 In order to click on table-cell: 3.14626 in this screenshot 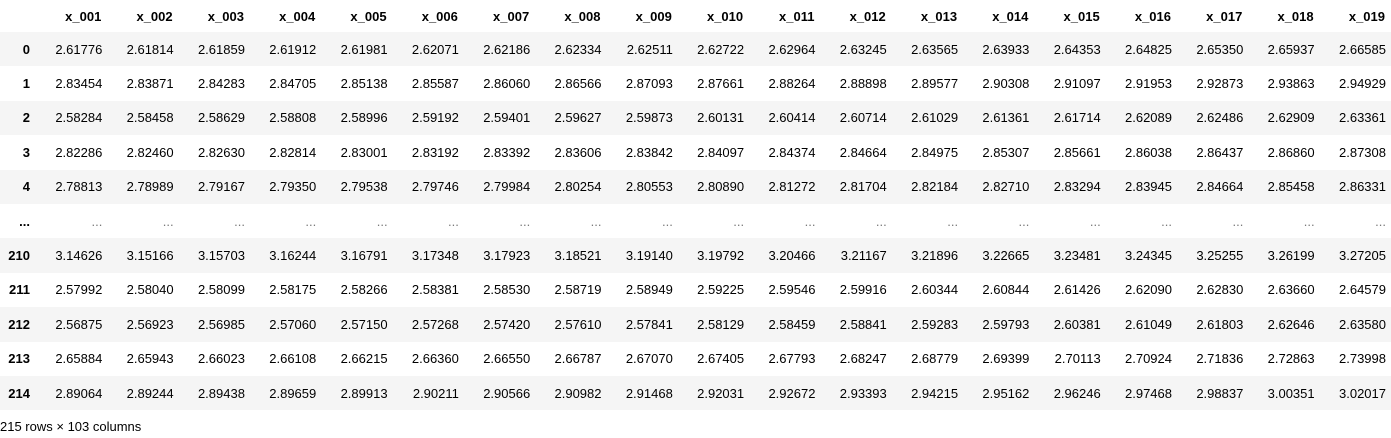, I will do `click(79, 256)`.